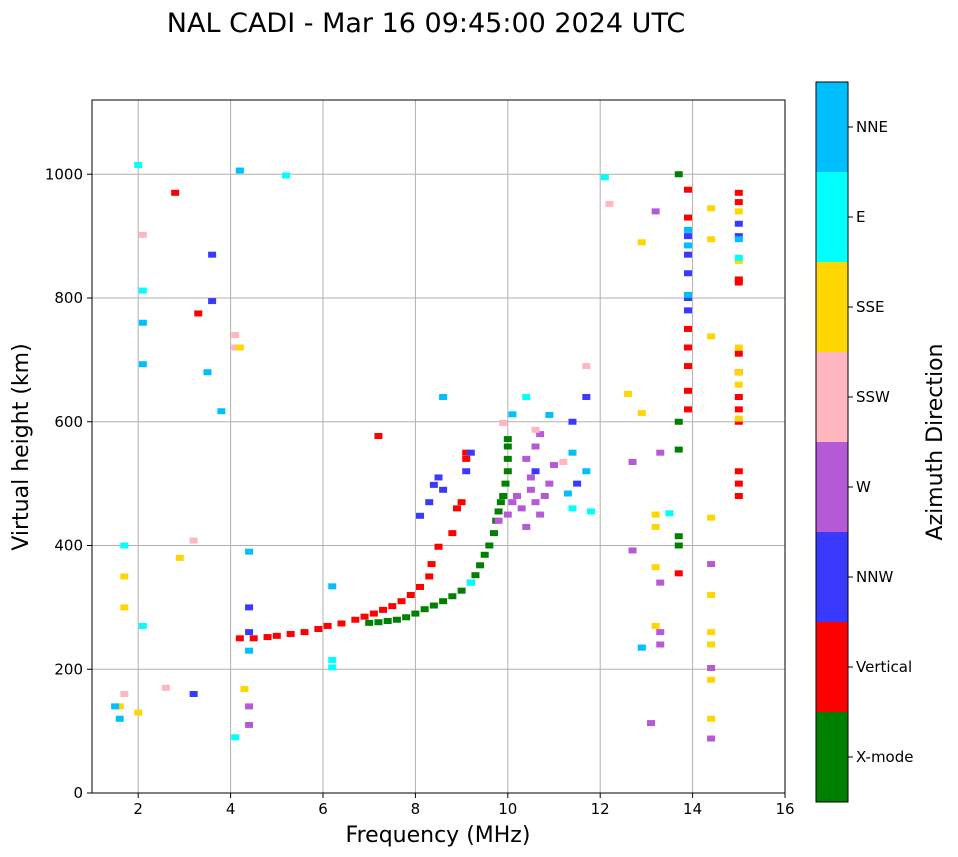  Describe the element at coordinates (870, 307) in the screenshot. I see `colorbar-category-label: SSE` at that location.